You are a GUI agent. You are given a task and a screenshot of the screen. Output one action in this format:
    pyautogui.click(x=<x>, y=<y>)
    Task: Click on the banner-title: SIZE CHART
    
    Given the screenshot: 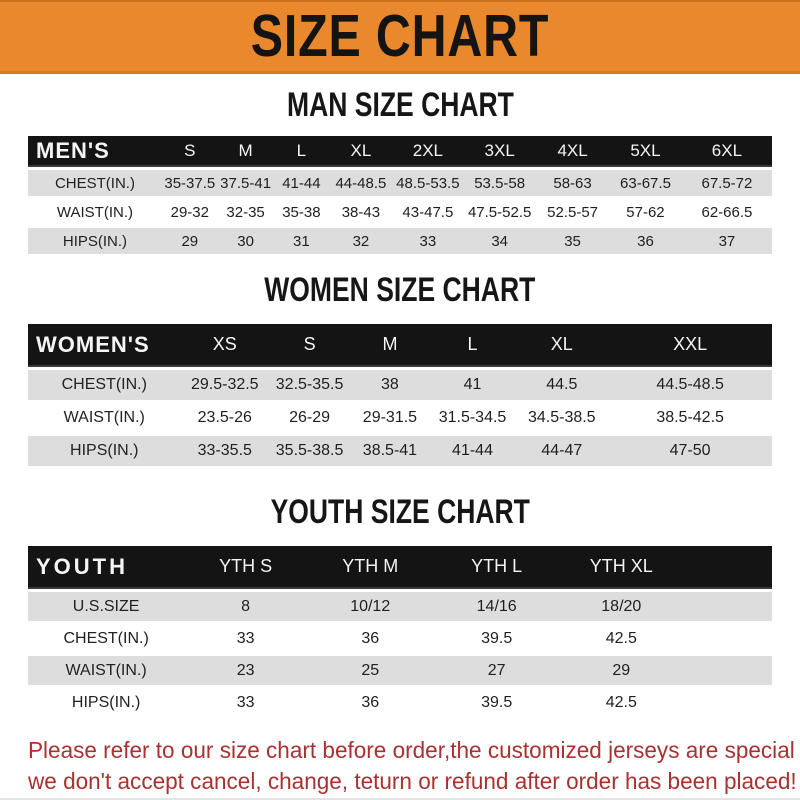 What is the action you would take?
    pyautogui.click(x=400, y=36)
    